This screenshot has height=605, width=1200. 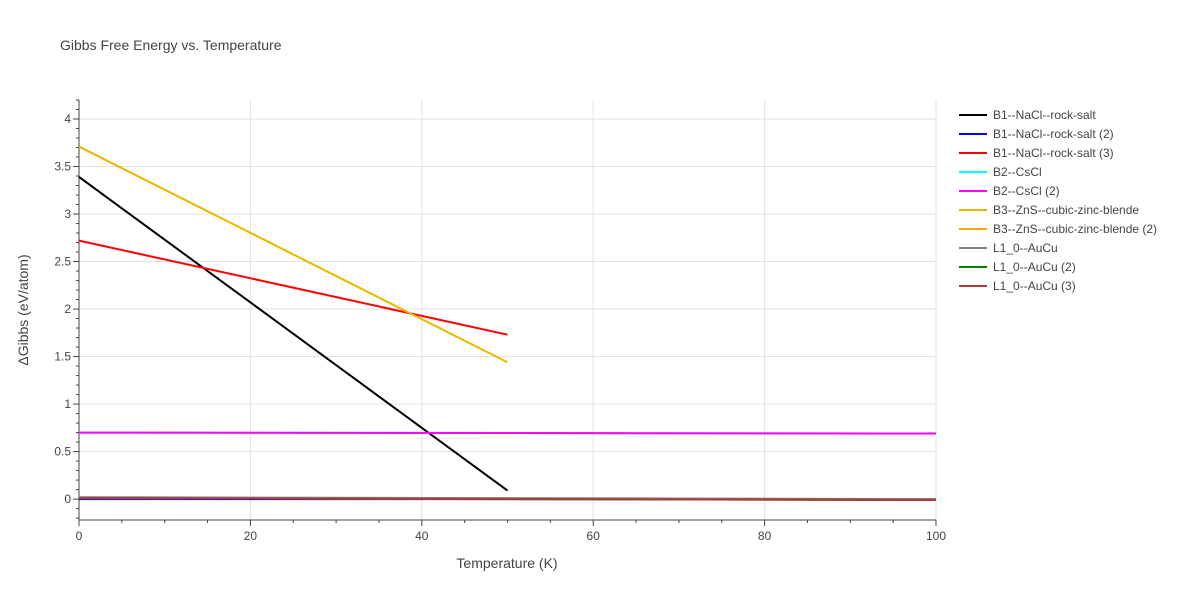 What do you see at coordinates (79, 536) in the screenshot?
I see `x-tick-label: 0` at bounding box center [79, 536].